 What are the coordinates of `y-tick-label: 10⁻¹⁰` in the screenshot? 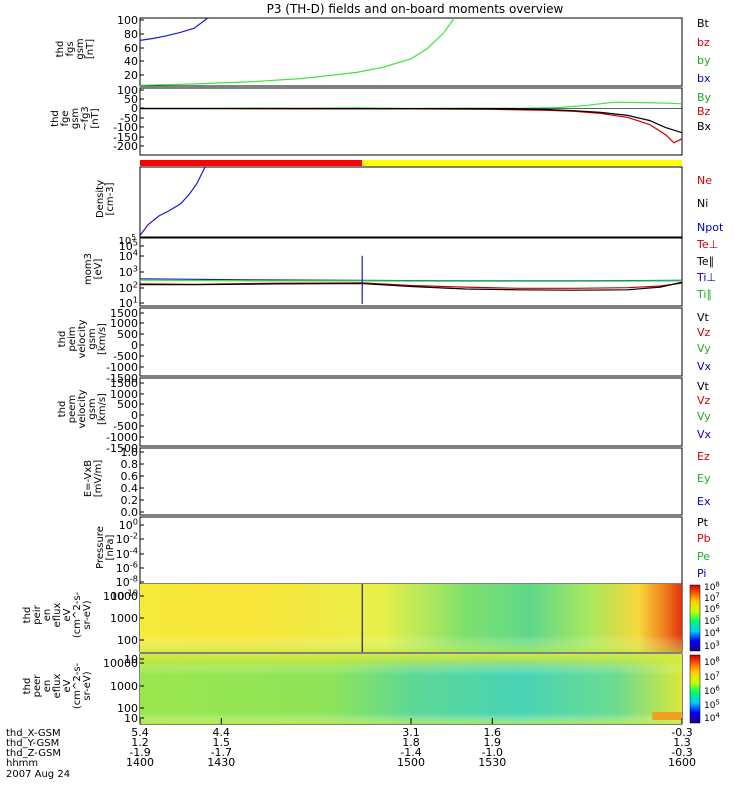 It's located at (124, 595).